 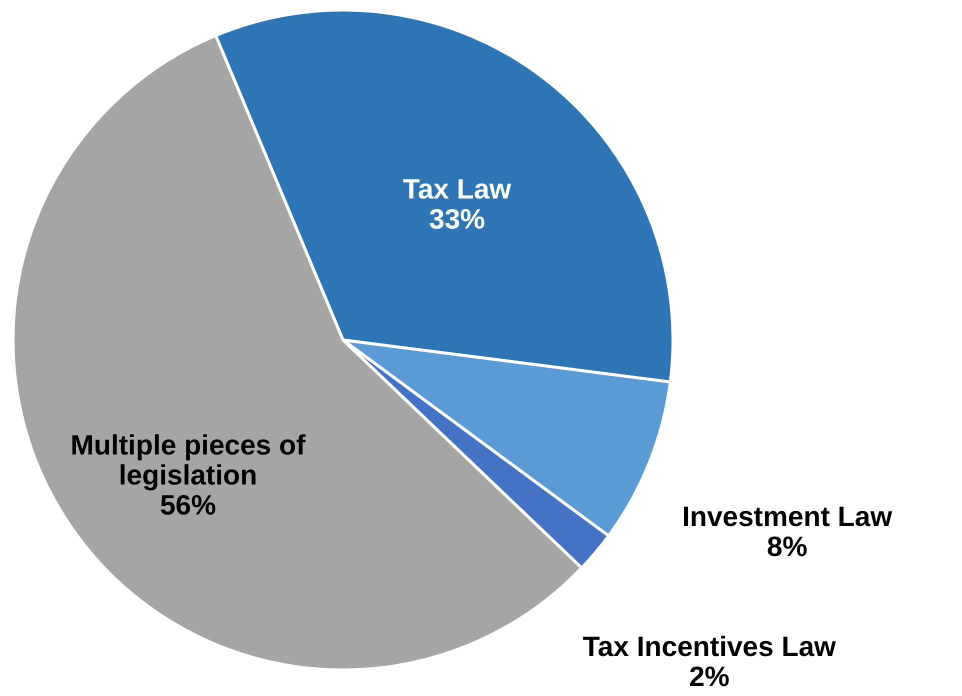 I want to click on slice-label: Tax Incentives Law, so click(x=709, y=646).